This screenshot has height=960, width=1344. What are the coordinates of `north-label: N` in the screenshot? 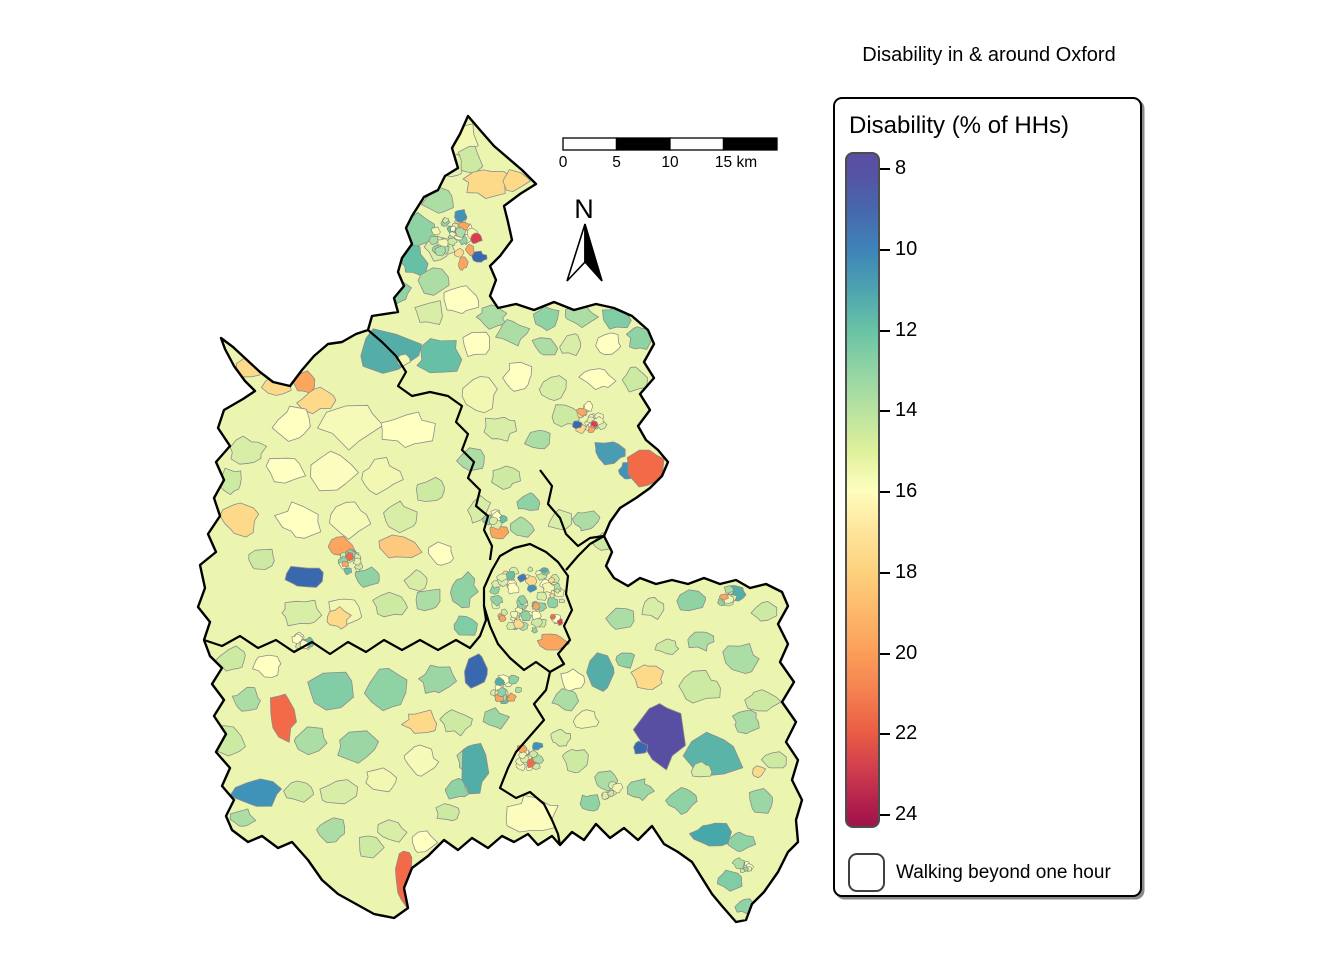 It's located at (584, 209).